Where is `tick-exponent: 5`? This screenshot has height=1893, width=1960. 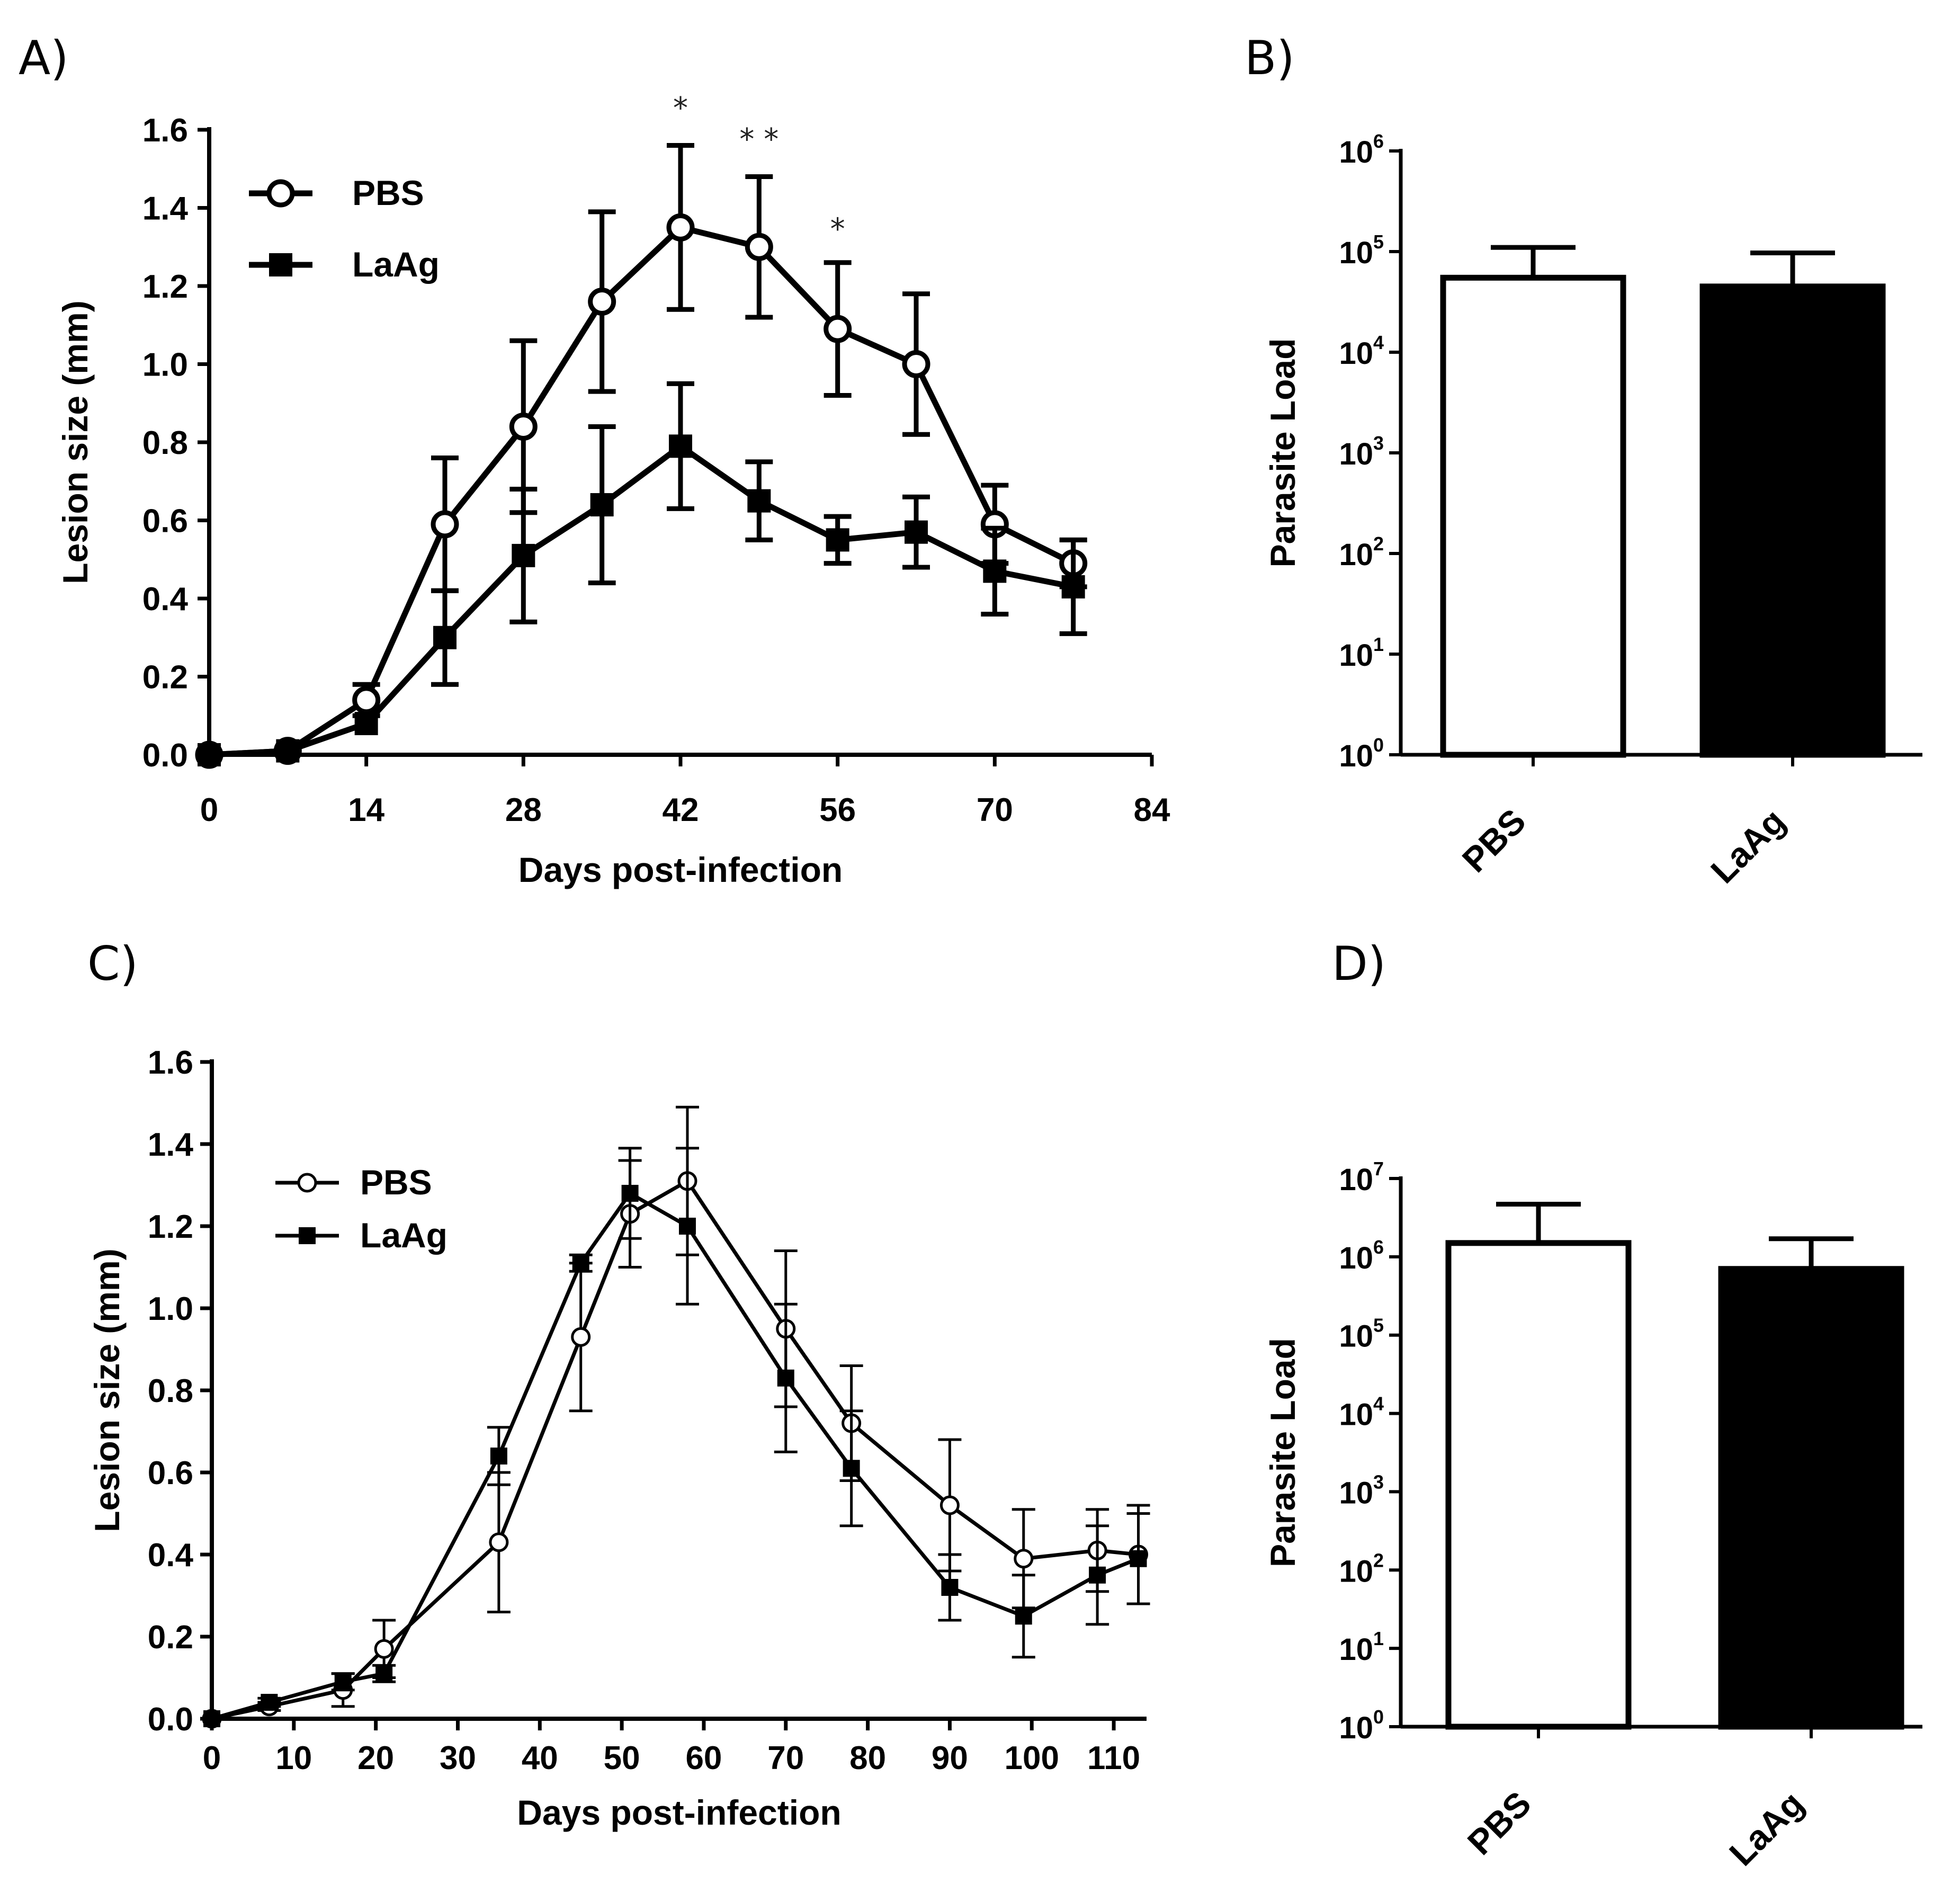
tick-exponent: 5 is located at coordinates (1378, 242).